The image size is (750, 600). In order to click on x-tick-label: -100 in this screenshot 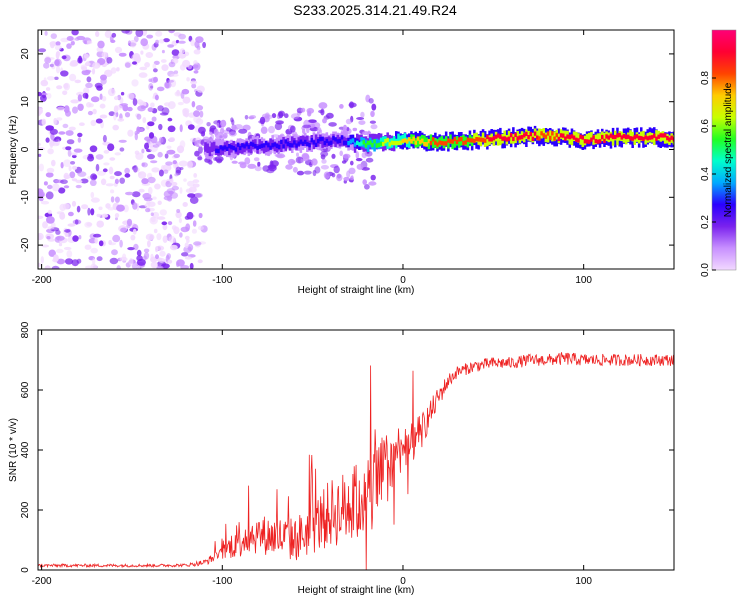, I will do `click(222, 280)`.